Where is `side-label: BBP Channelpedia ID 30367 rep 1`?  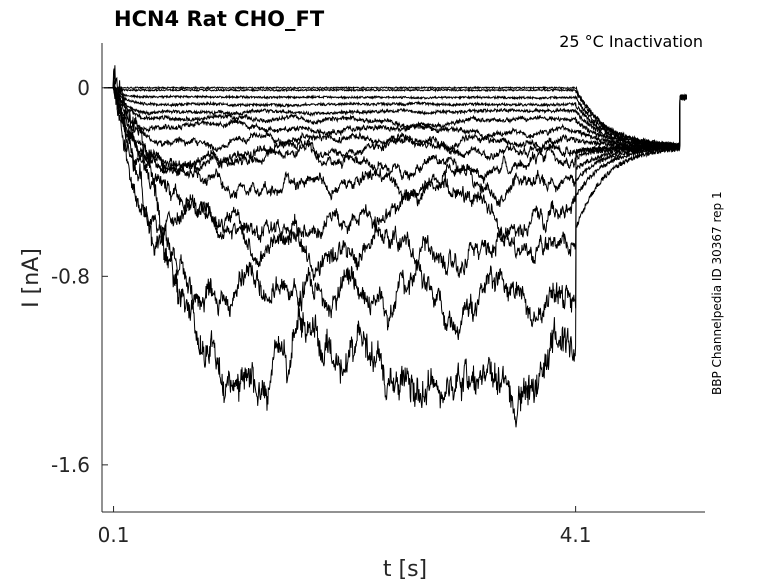
side-label: BBP Channelpedia ID 30367 rep 1 is located at coordinates (717, 293).